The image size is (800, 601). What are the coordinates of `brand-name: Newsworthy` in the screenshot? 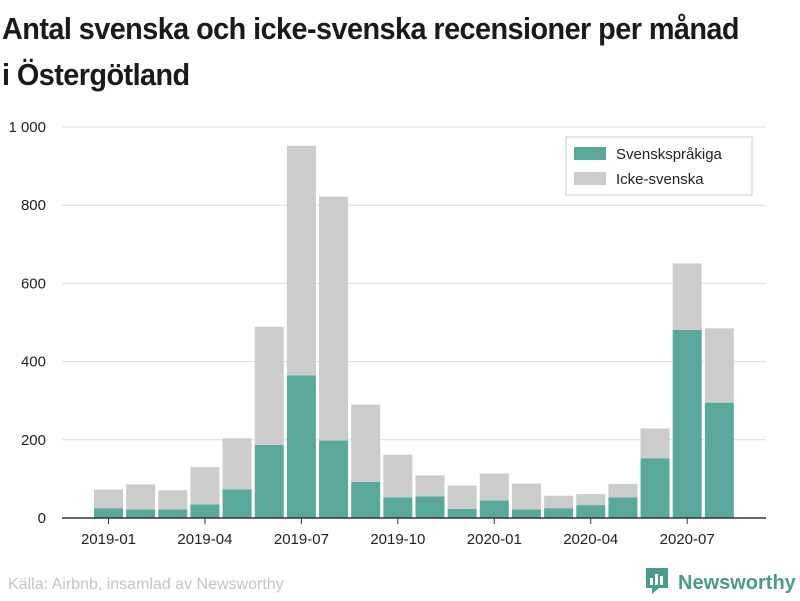 It's located at (737, 582).